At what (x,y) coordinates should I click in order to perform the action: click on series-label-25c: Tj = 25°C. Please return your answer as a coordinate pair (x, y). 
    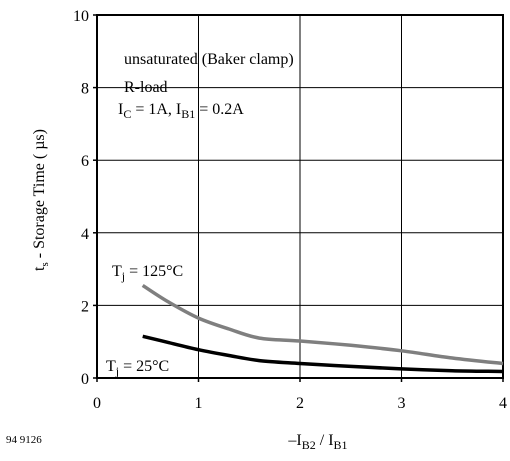
    Looking at the image, I should click on (137, 368).